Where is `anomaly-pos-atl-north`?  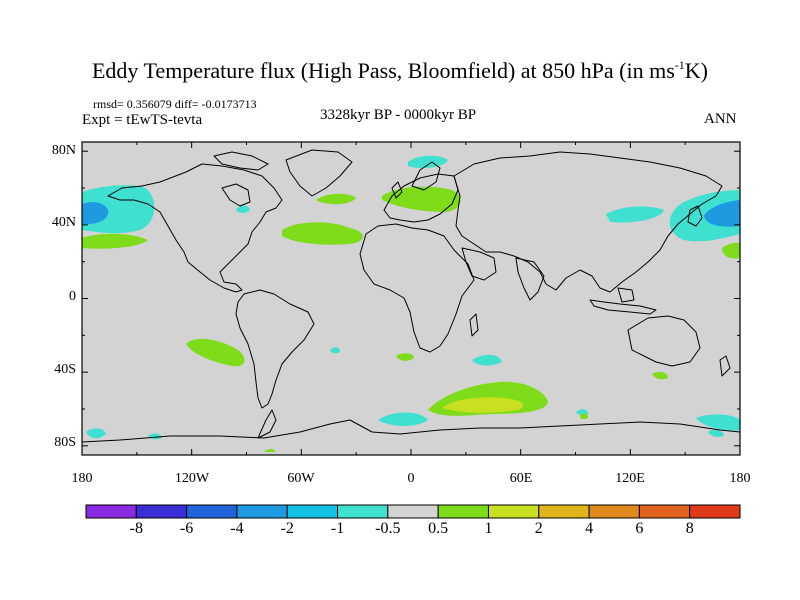 anomaly-pos-atl-north is located at coordinates (336, 199).